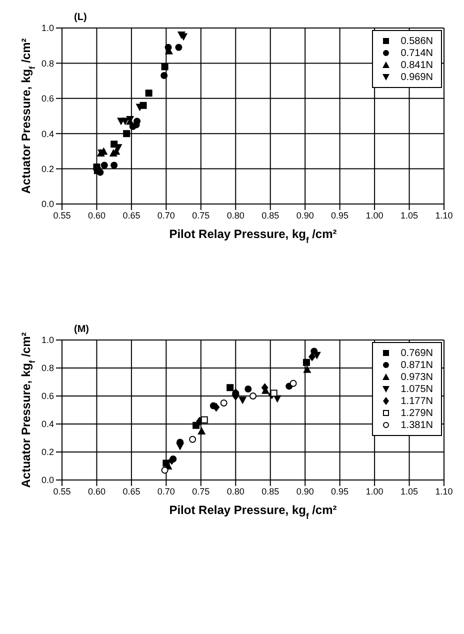  I want to click on chart-title: (L), so click(80, 17).